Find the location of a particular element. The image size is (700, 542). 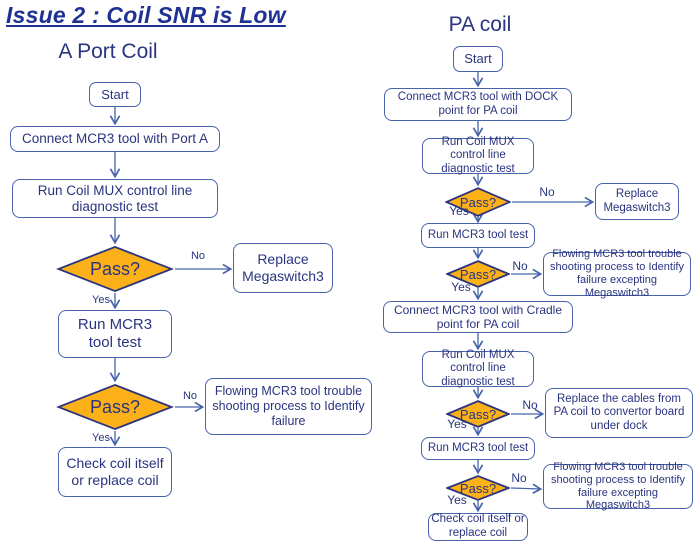

chart-b-title: PA coil is located at coordinates (480, 24).